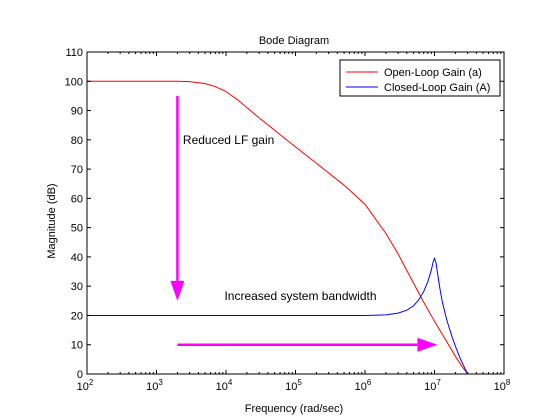  I want to click on y-tick-label: 30, so click(77, 287).